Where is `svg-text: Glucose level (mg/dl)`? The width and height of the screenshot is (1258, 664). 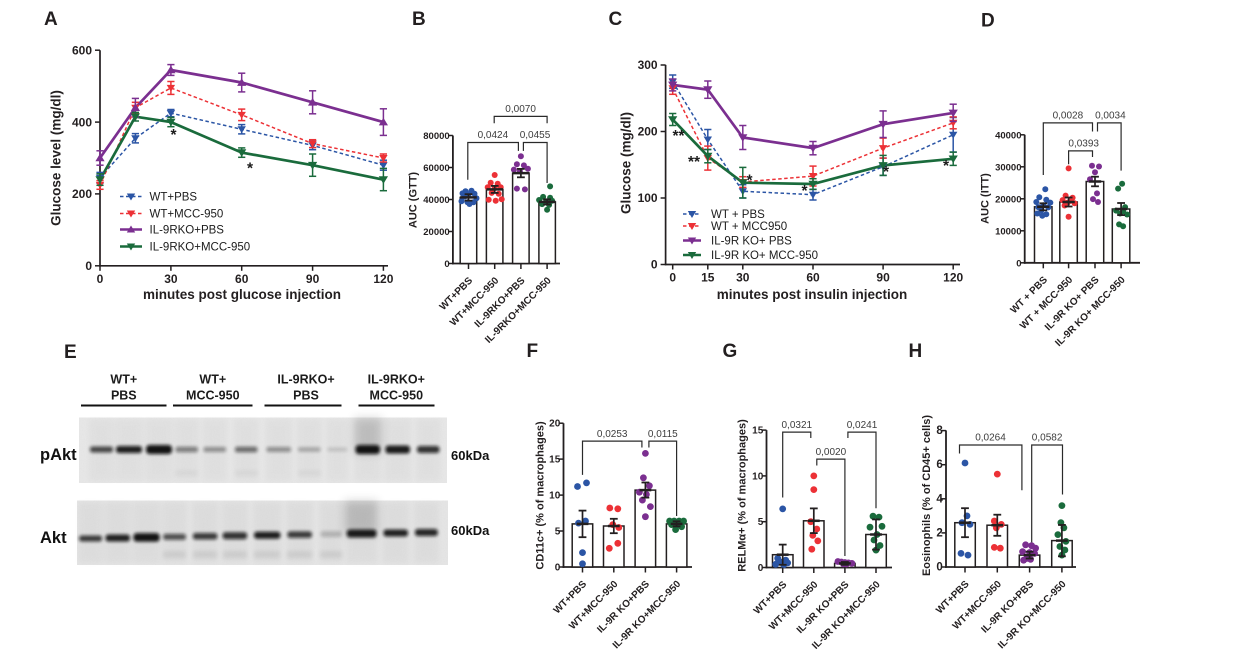
svg-text: Glucose level (mg/dl) is located at coordinates (56, 158).